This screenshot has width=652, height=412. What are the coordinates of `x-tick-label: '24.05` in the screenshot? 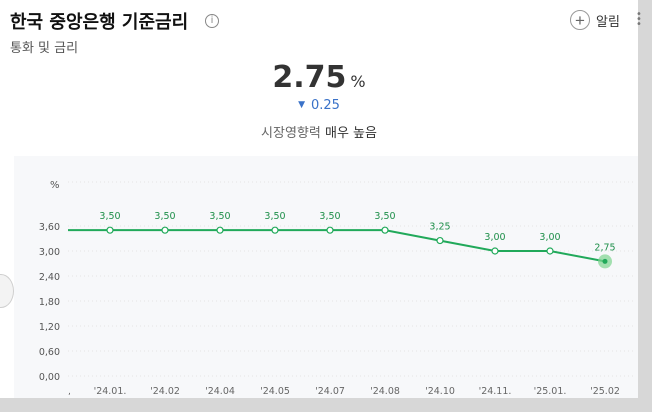 It's located at (275, 391).